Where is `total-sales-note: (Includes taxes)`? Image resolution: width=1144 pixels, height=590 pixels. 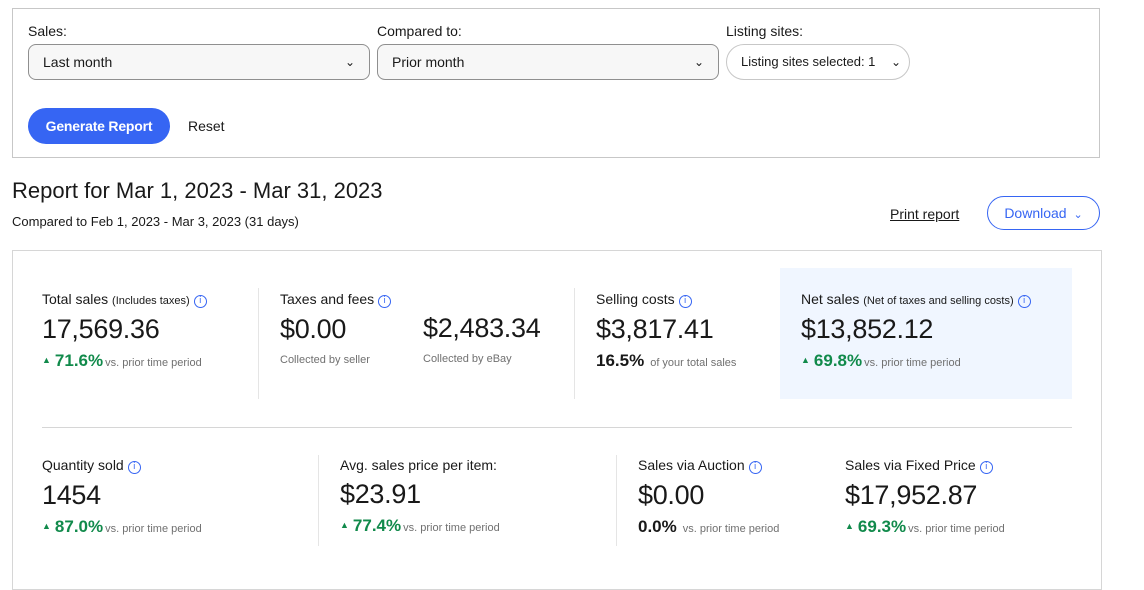
total-sales-note: (Includes taxes) is located at coordinates (151, 301).